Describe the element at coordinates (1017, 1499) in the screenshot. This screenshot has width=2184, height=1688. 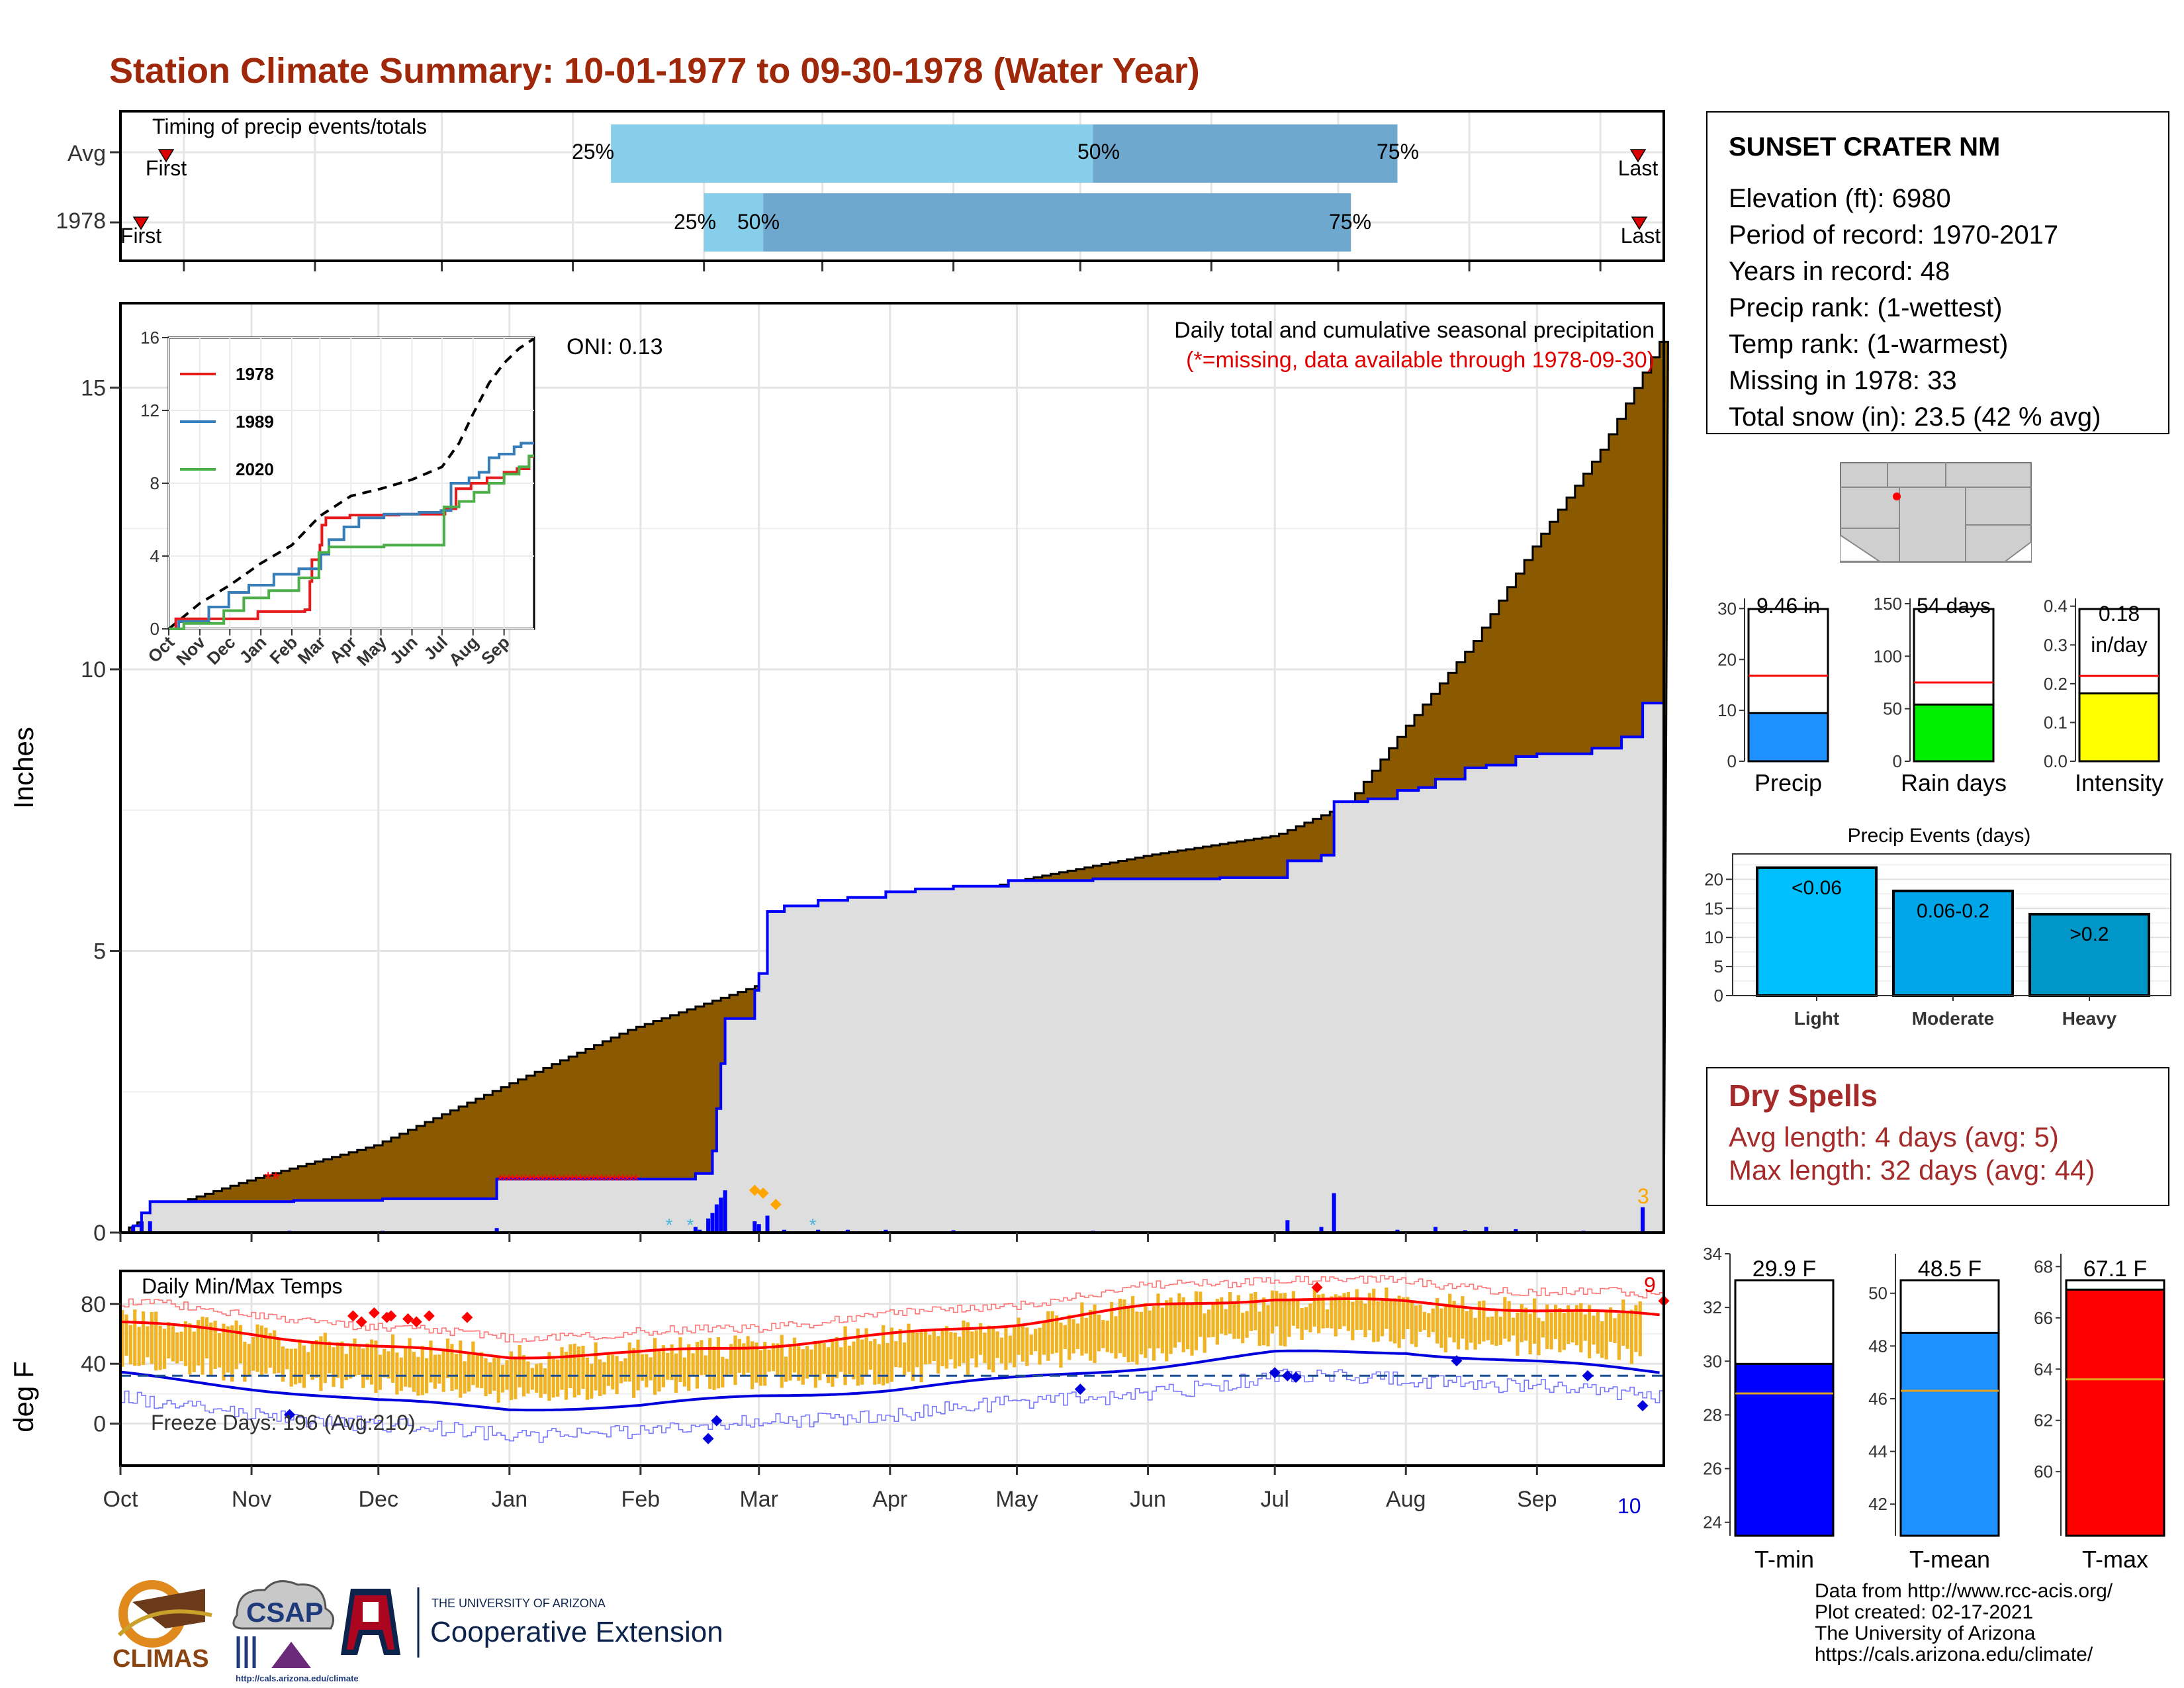
I see `month-label-may: May` at that location.